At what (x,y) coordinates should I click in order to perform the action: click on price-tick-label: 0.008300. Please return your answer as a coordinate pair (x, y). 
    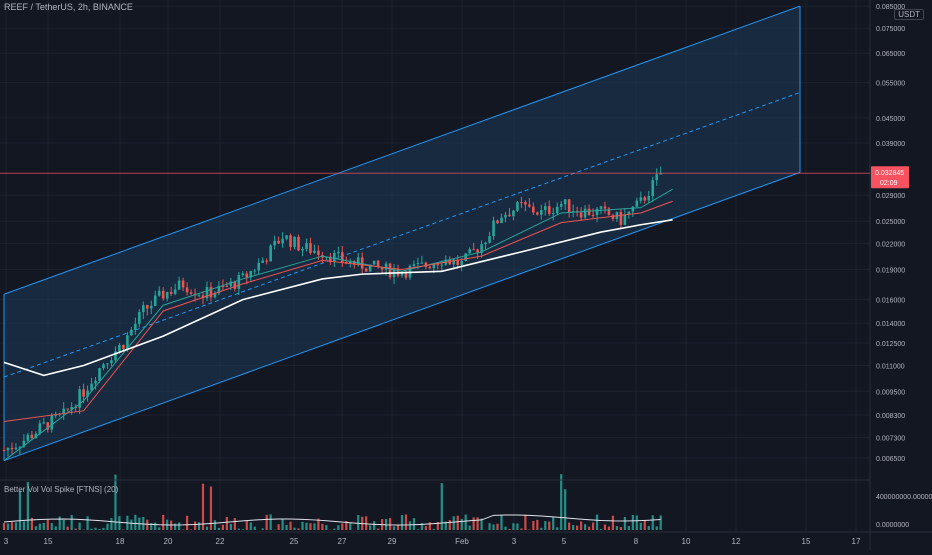
    Looking at the image, I should click on (890, 416).